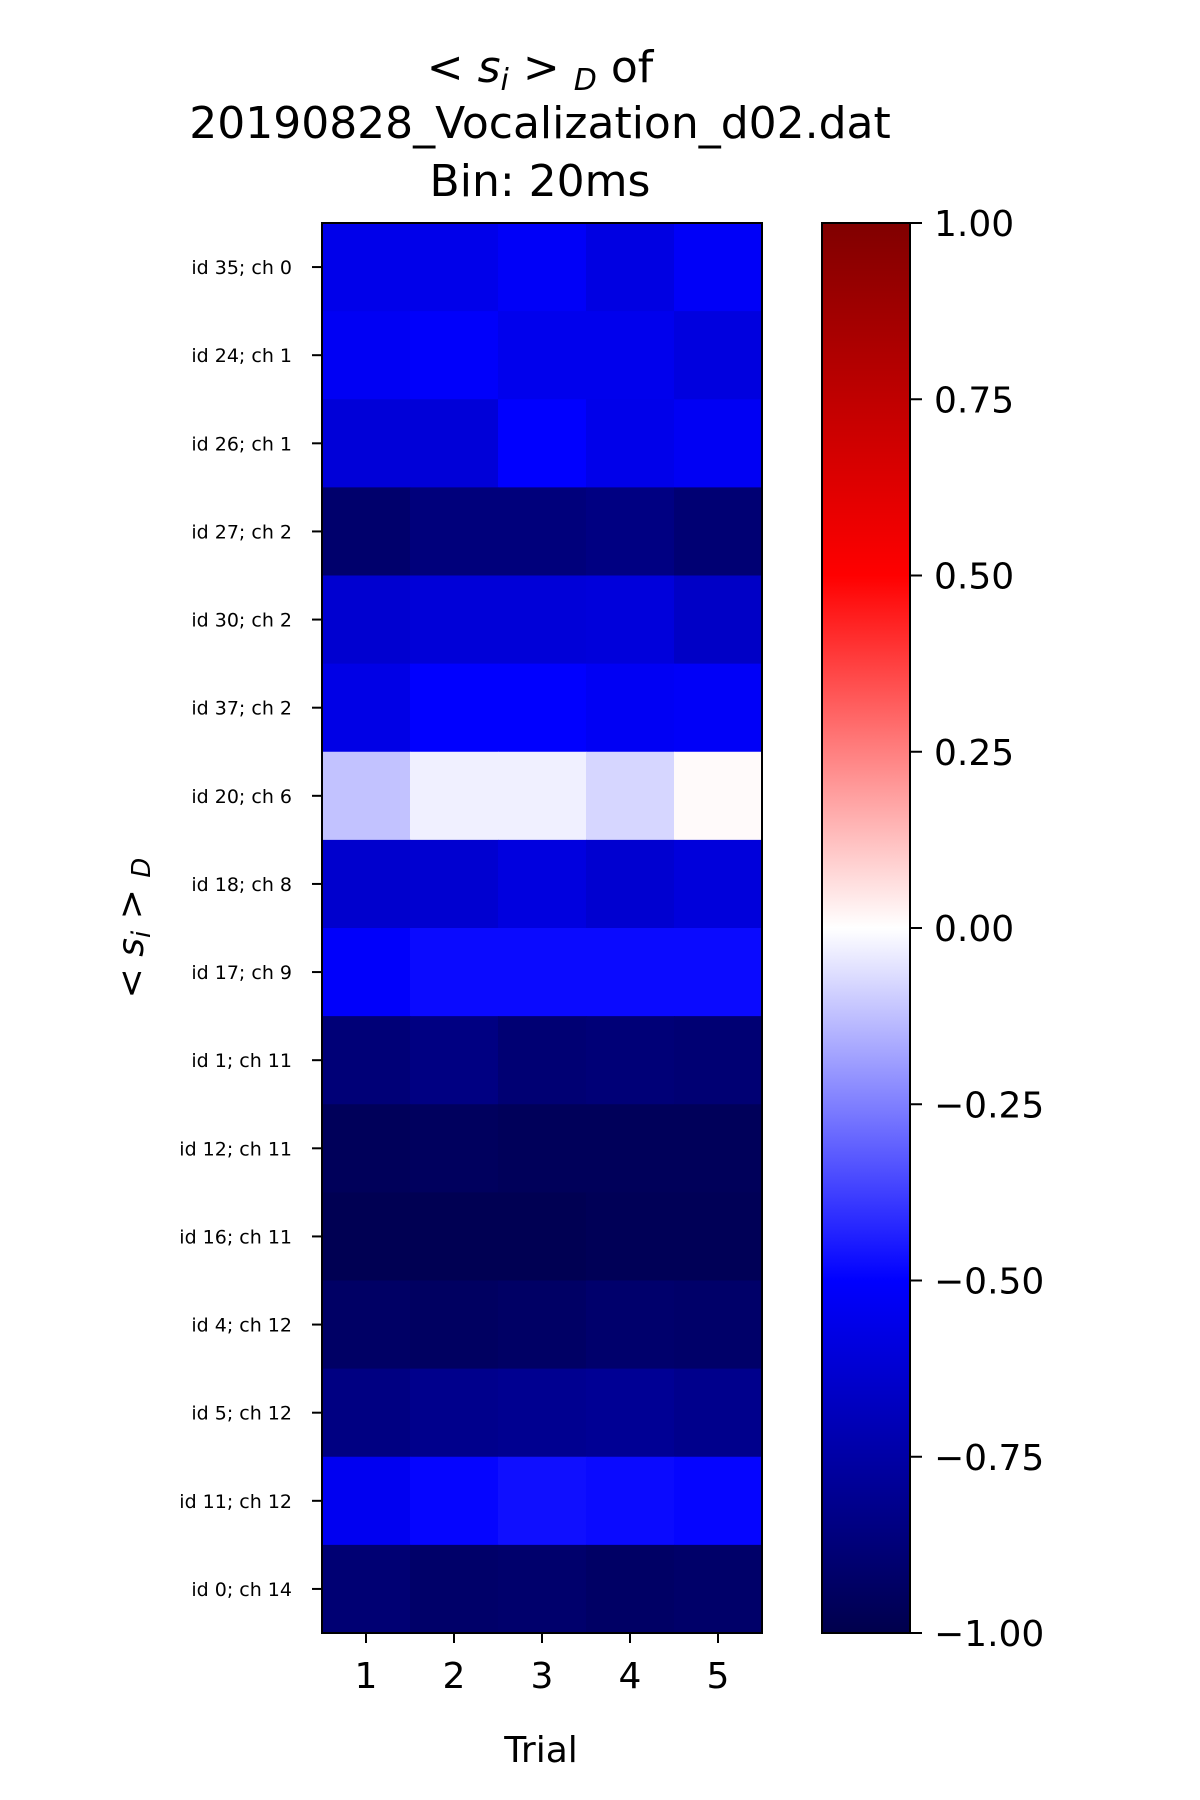 The image size is (1200, 1800). What do you see at coordinates (989, 1105) in the screenshot?
I see `colorbar-tick-label: −0.25` at bounding box center [989, 1105].